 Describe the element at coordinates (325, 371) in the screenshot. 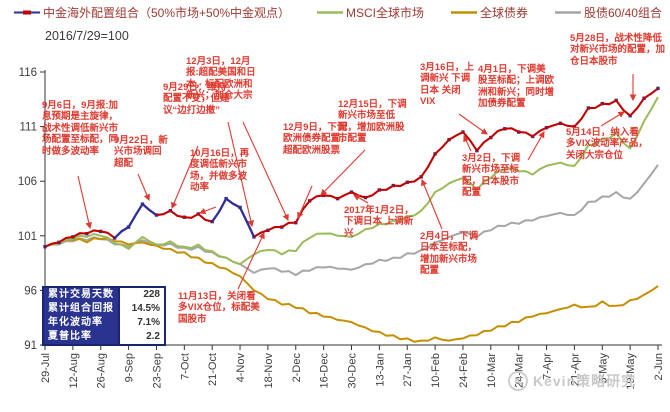

I see `x-tick-label: 16-Dec` at that location.